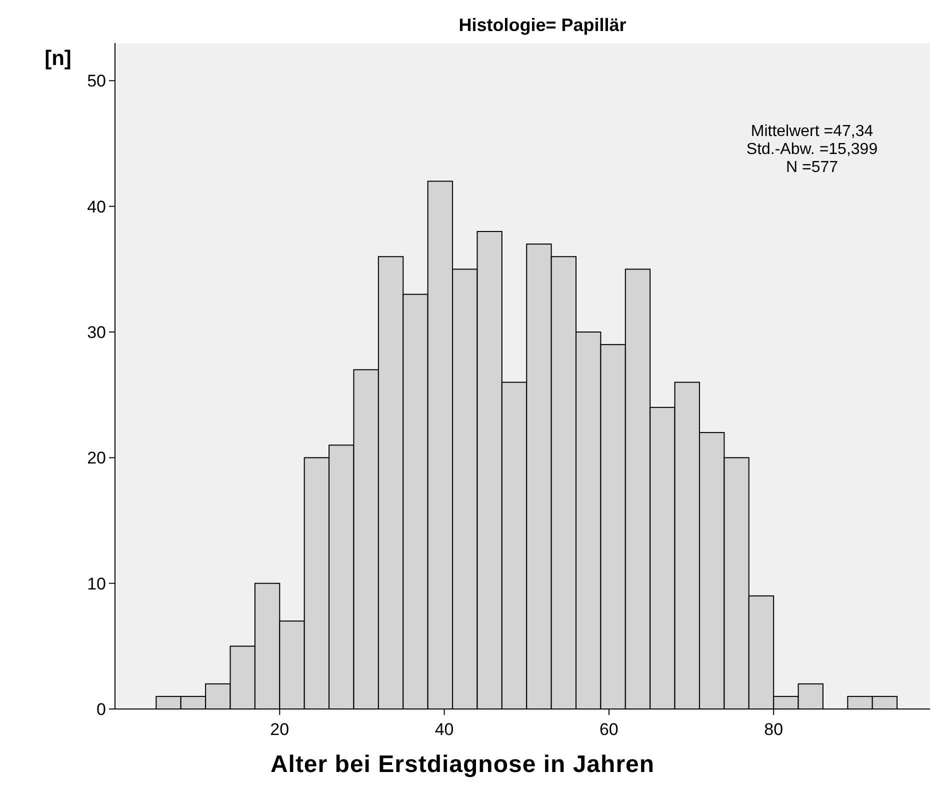 This screenshot has width=931, height=789. What do you see at coordinates (96, 206) in the screenshot?
I see `y-tick-label: 40` at bounding box center [96, 206].